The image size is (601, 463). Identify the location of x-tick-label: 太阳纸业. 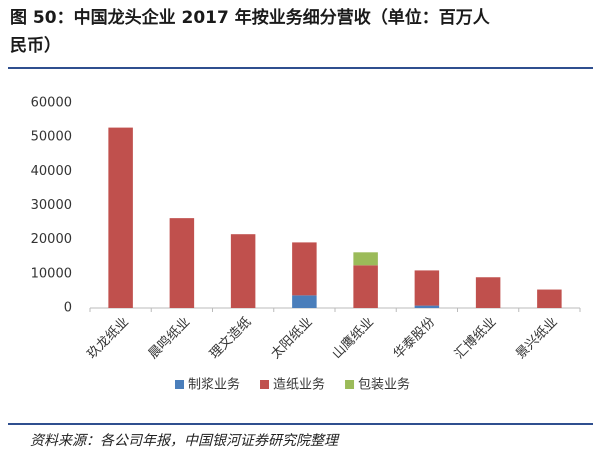
(291, 338).